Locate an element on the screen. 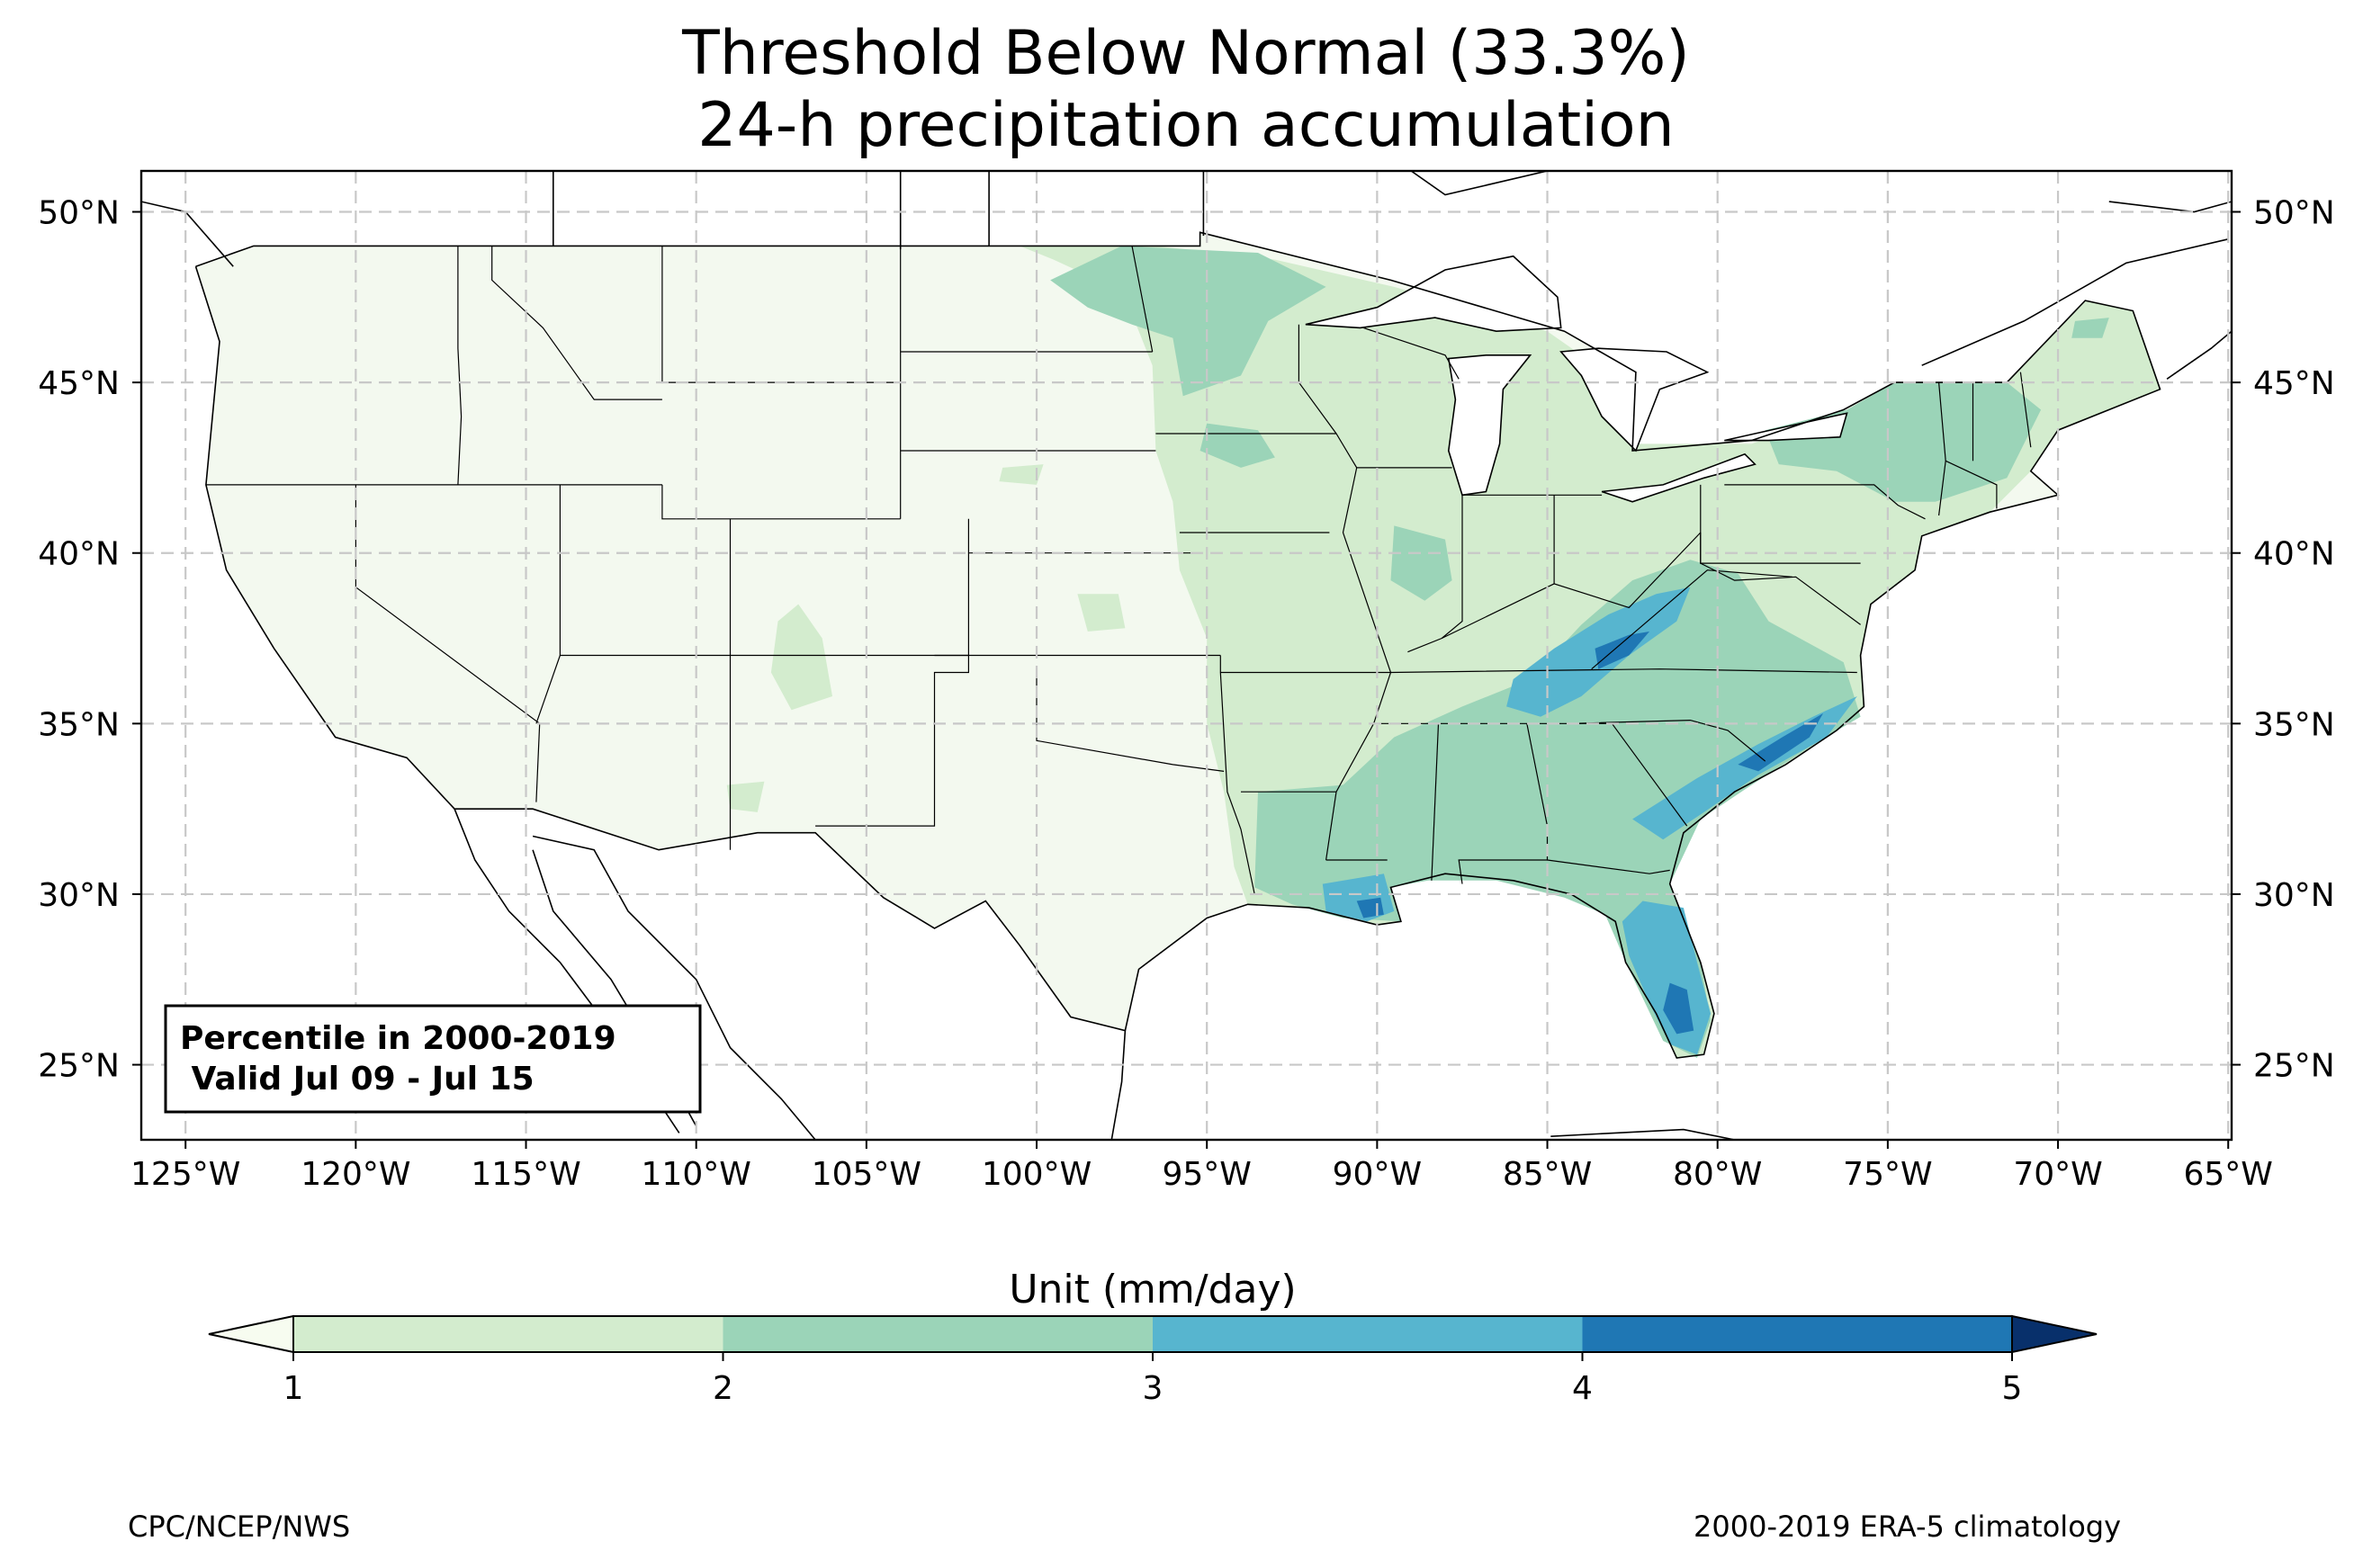 Image resolution: width=2372 pixels, height=1568 pixels. colorbar-tick-label: 2 is located at coordinates (723, 1388).